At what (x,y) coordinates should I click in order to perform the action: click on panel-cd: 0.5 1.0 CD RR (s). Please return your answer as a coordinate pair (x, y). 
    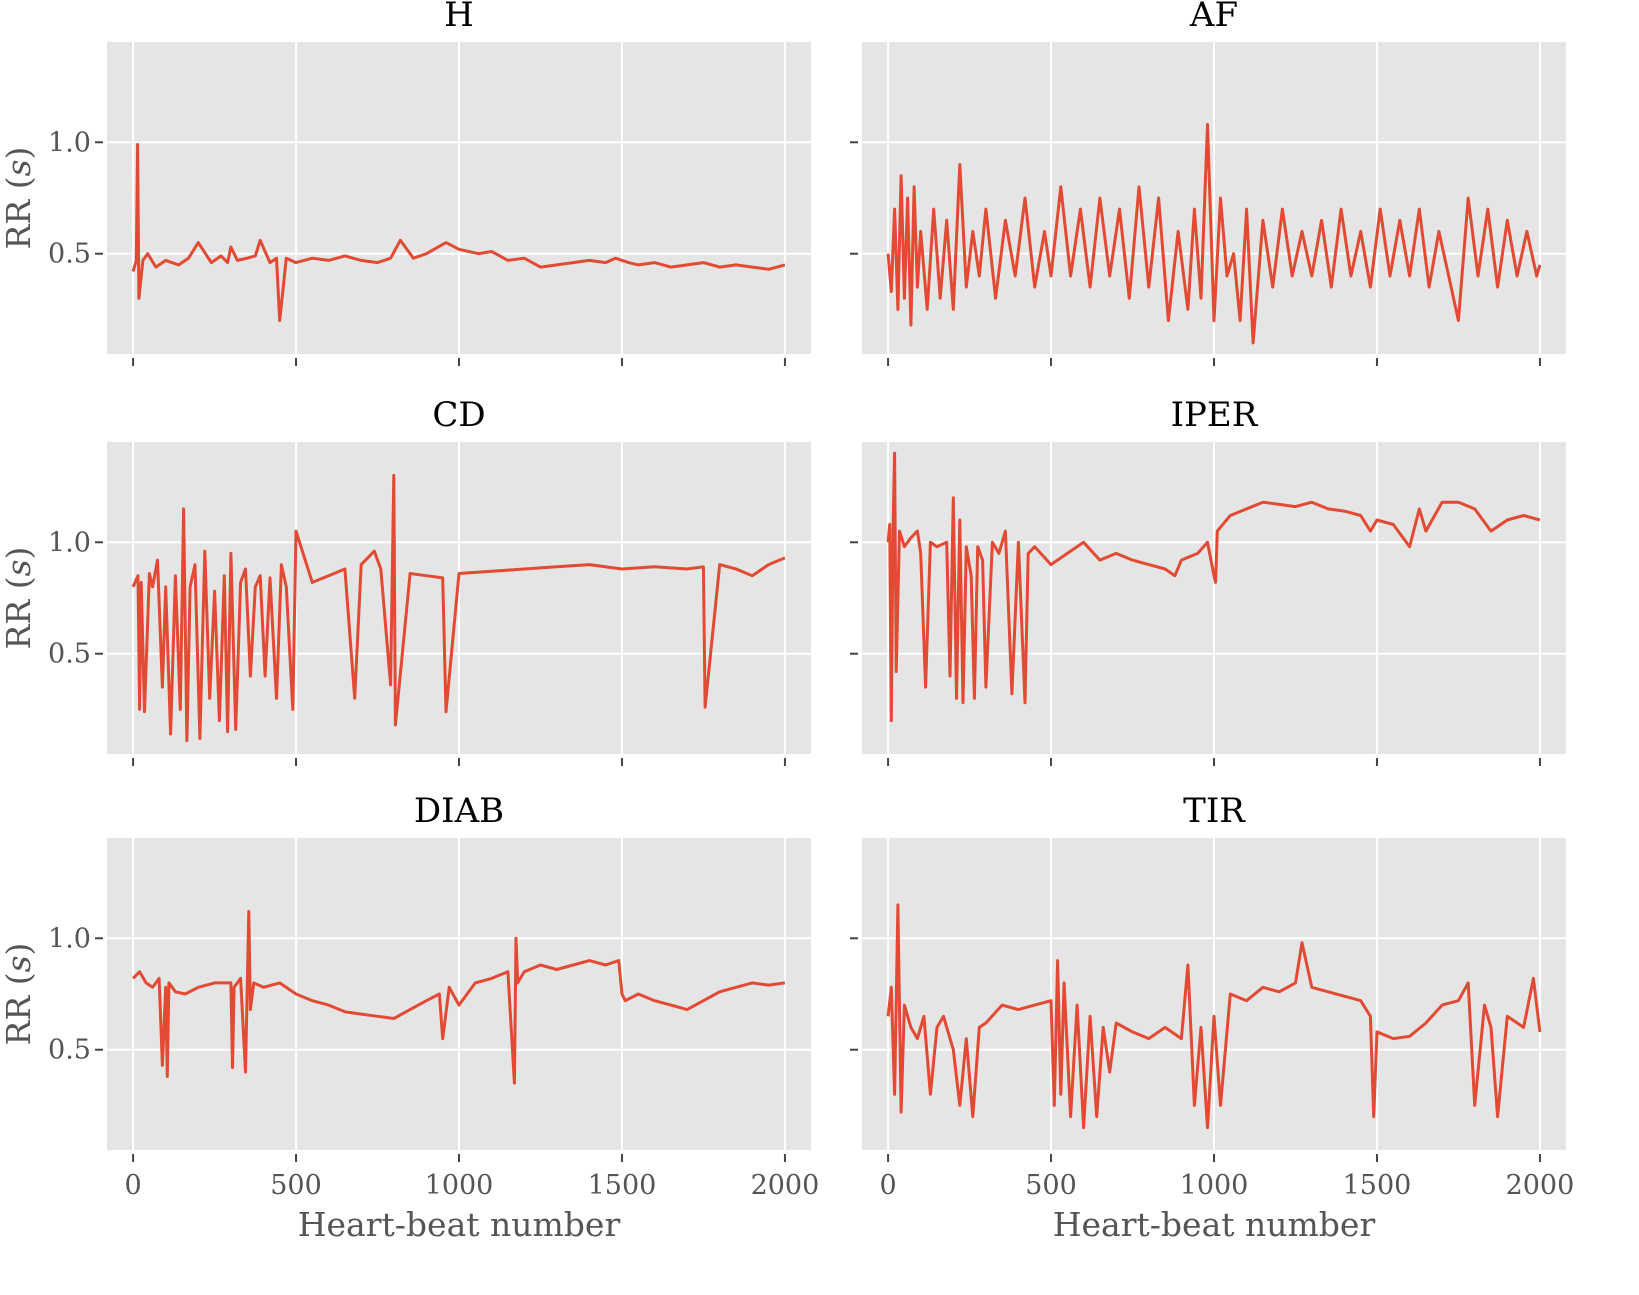
    Looking at the image, I should click on (405, 580).